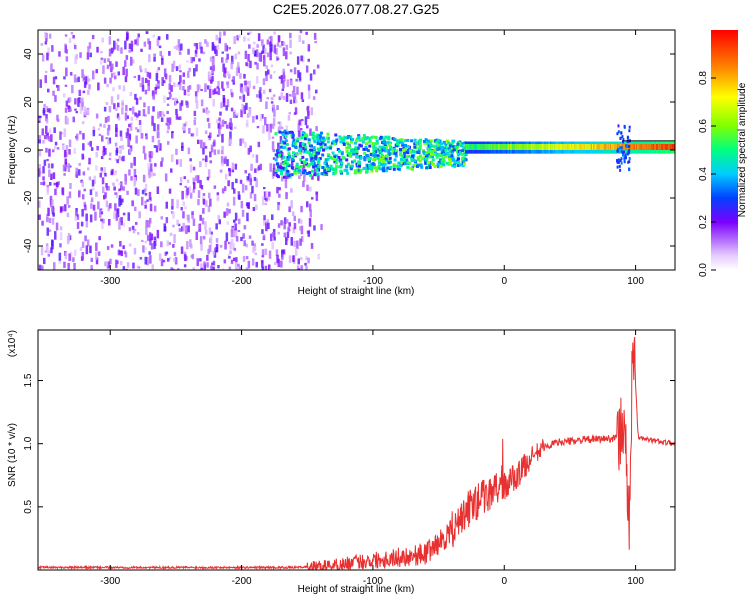  Describe the element at coordinates (707, 174) in the screenshot. I see `colorbar-ticks: 0.00.20.40.60.8` at that location.